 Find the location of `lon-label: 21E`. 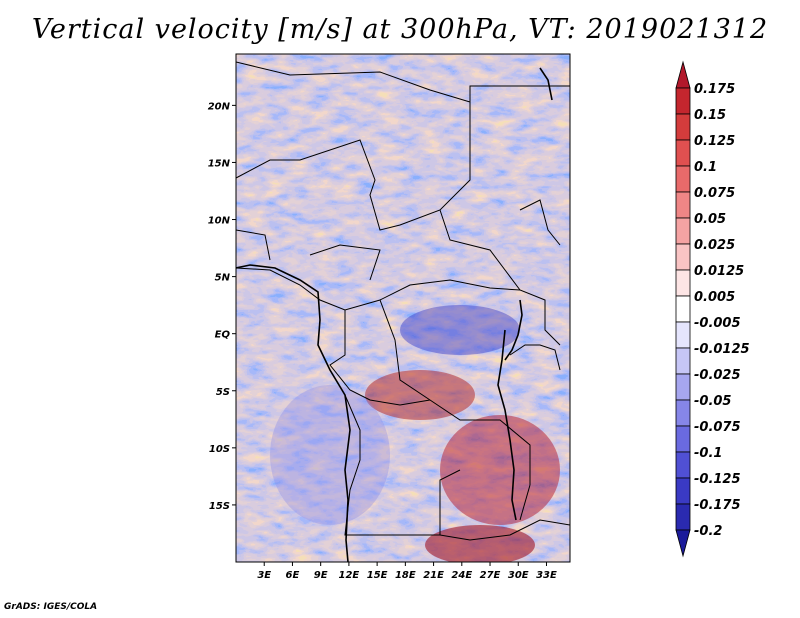

lon-label: 21E is located at coordinates (433, 575).